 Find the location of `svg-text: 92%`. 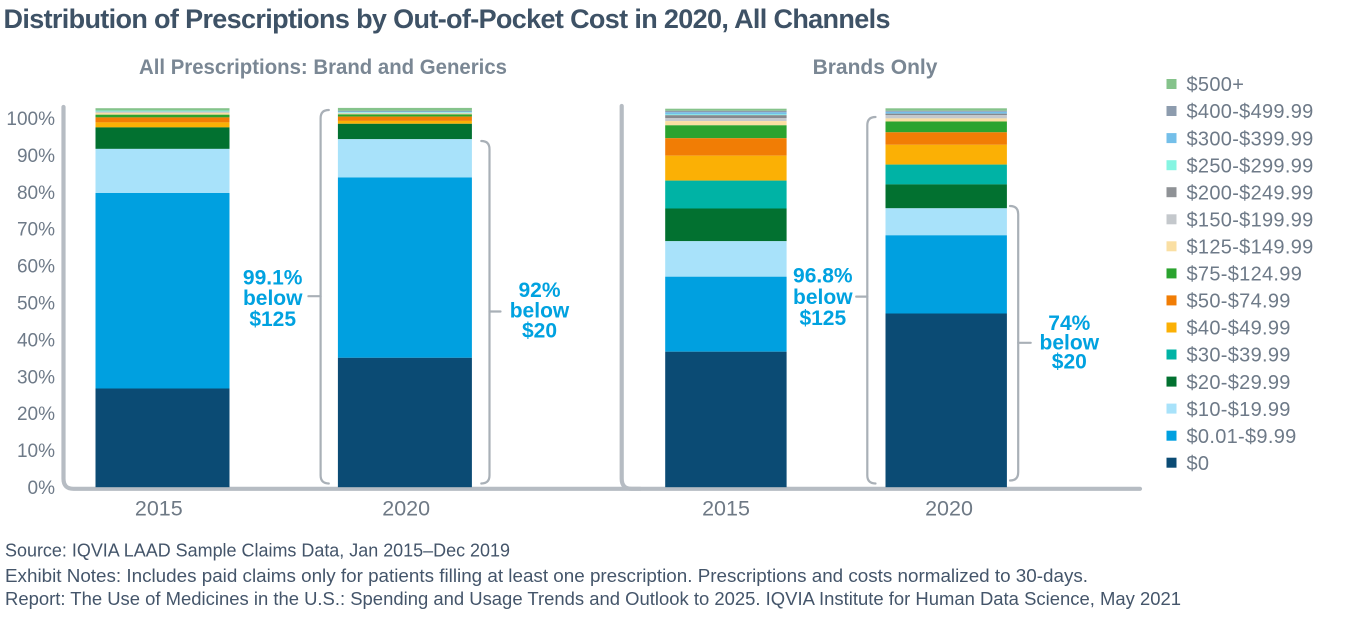

svg-text: 92% is located at coordinates (539, 290).